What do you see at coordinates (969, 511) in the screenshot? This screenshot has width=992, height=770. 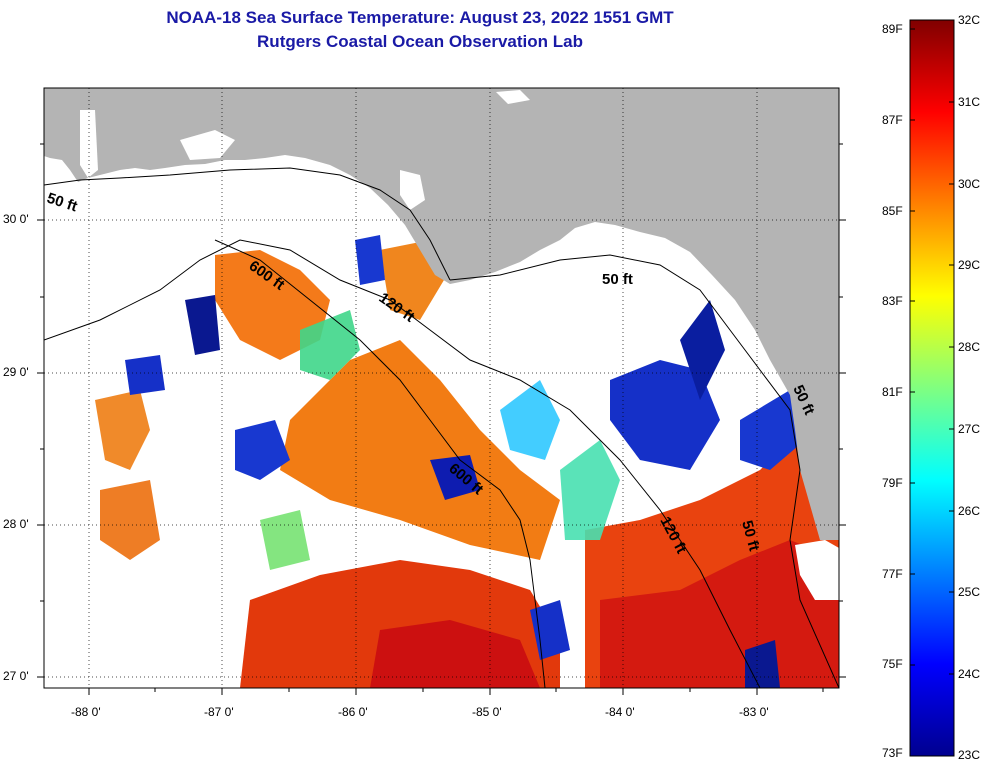 I see `colorbar-c-26: 26C` at bounding box center [969, 511].